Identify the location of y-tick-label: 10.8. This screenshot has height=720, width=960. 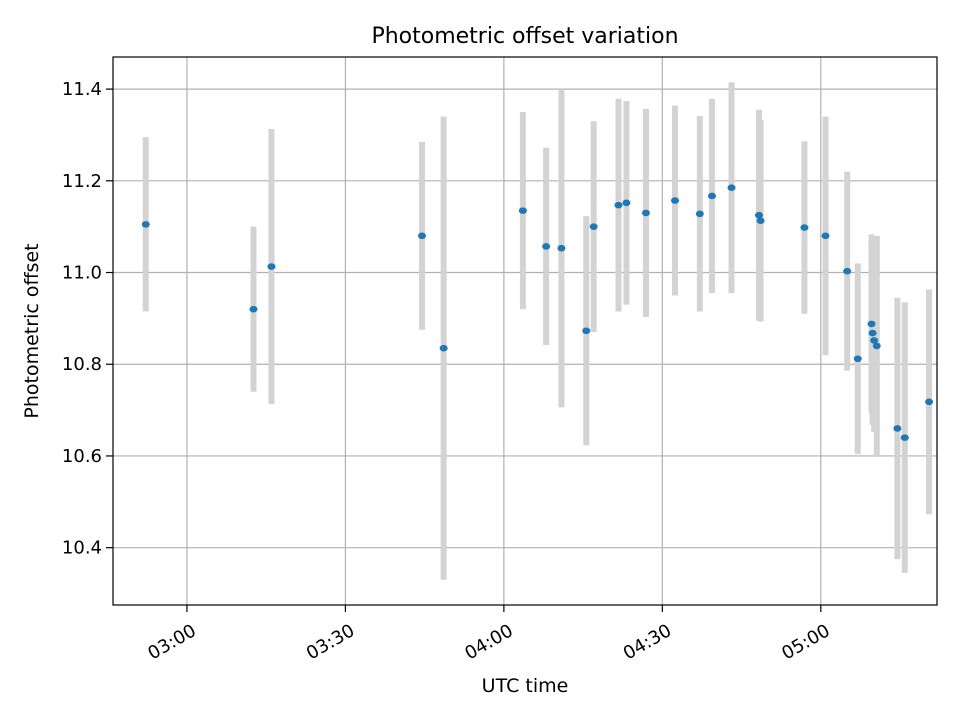
(82, 364).